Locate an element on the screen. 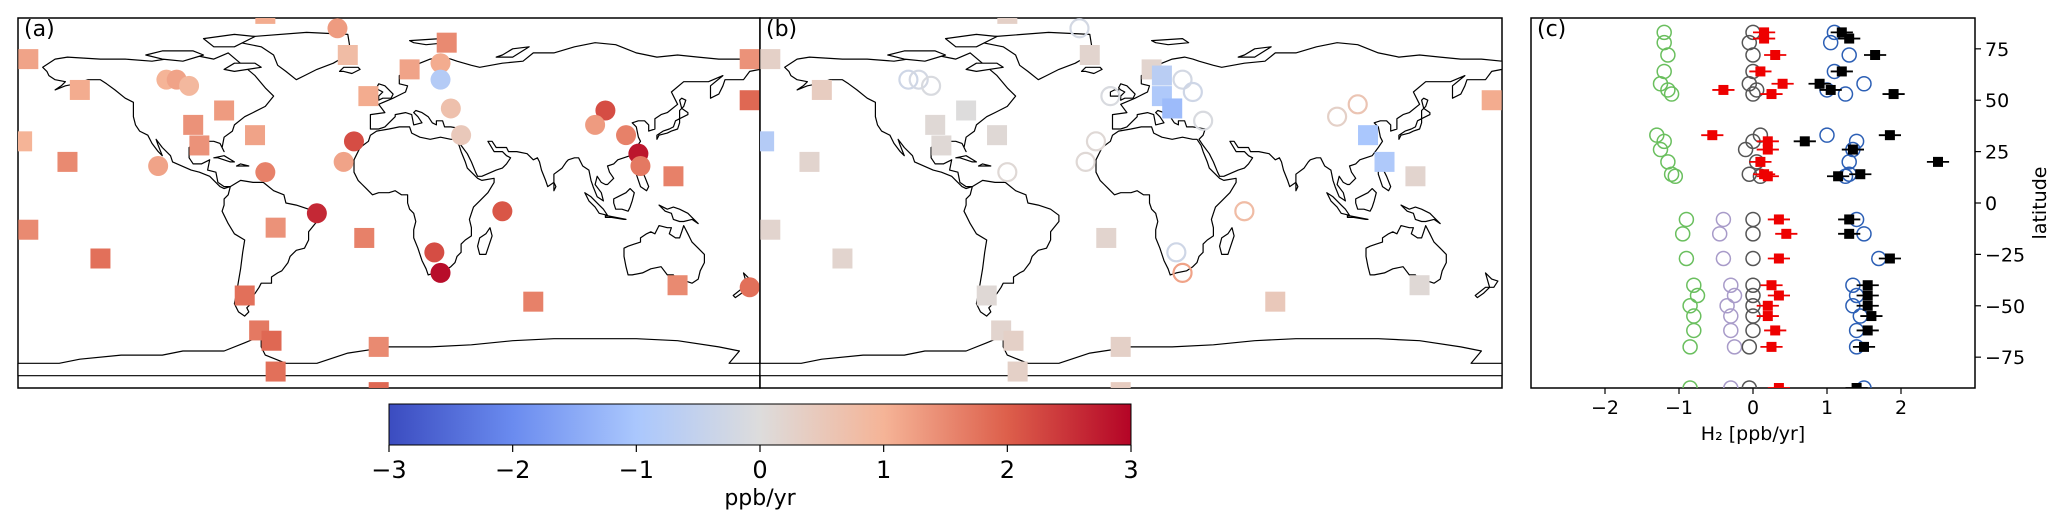 The height and width of the screenshot is (528, 2067). panel-a-label: (a) is located at coordinates (39, 29).